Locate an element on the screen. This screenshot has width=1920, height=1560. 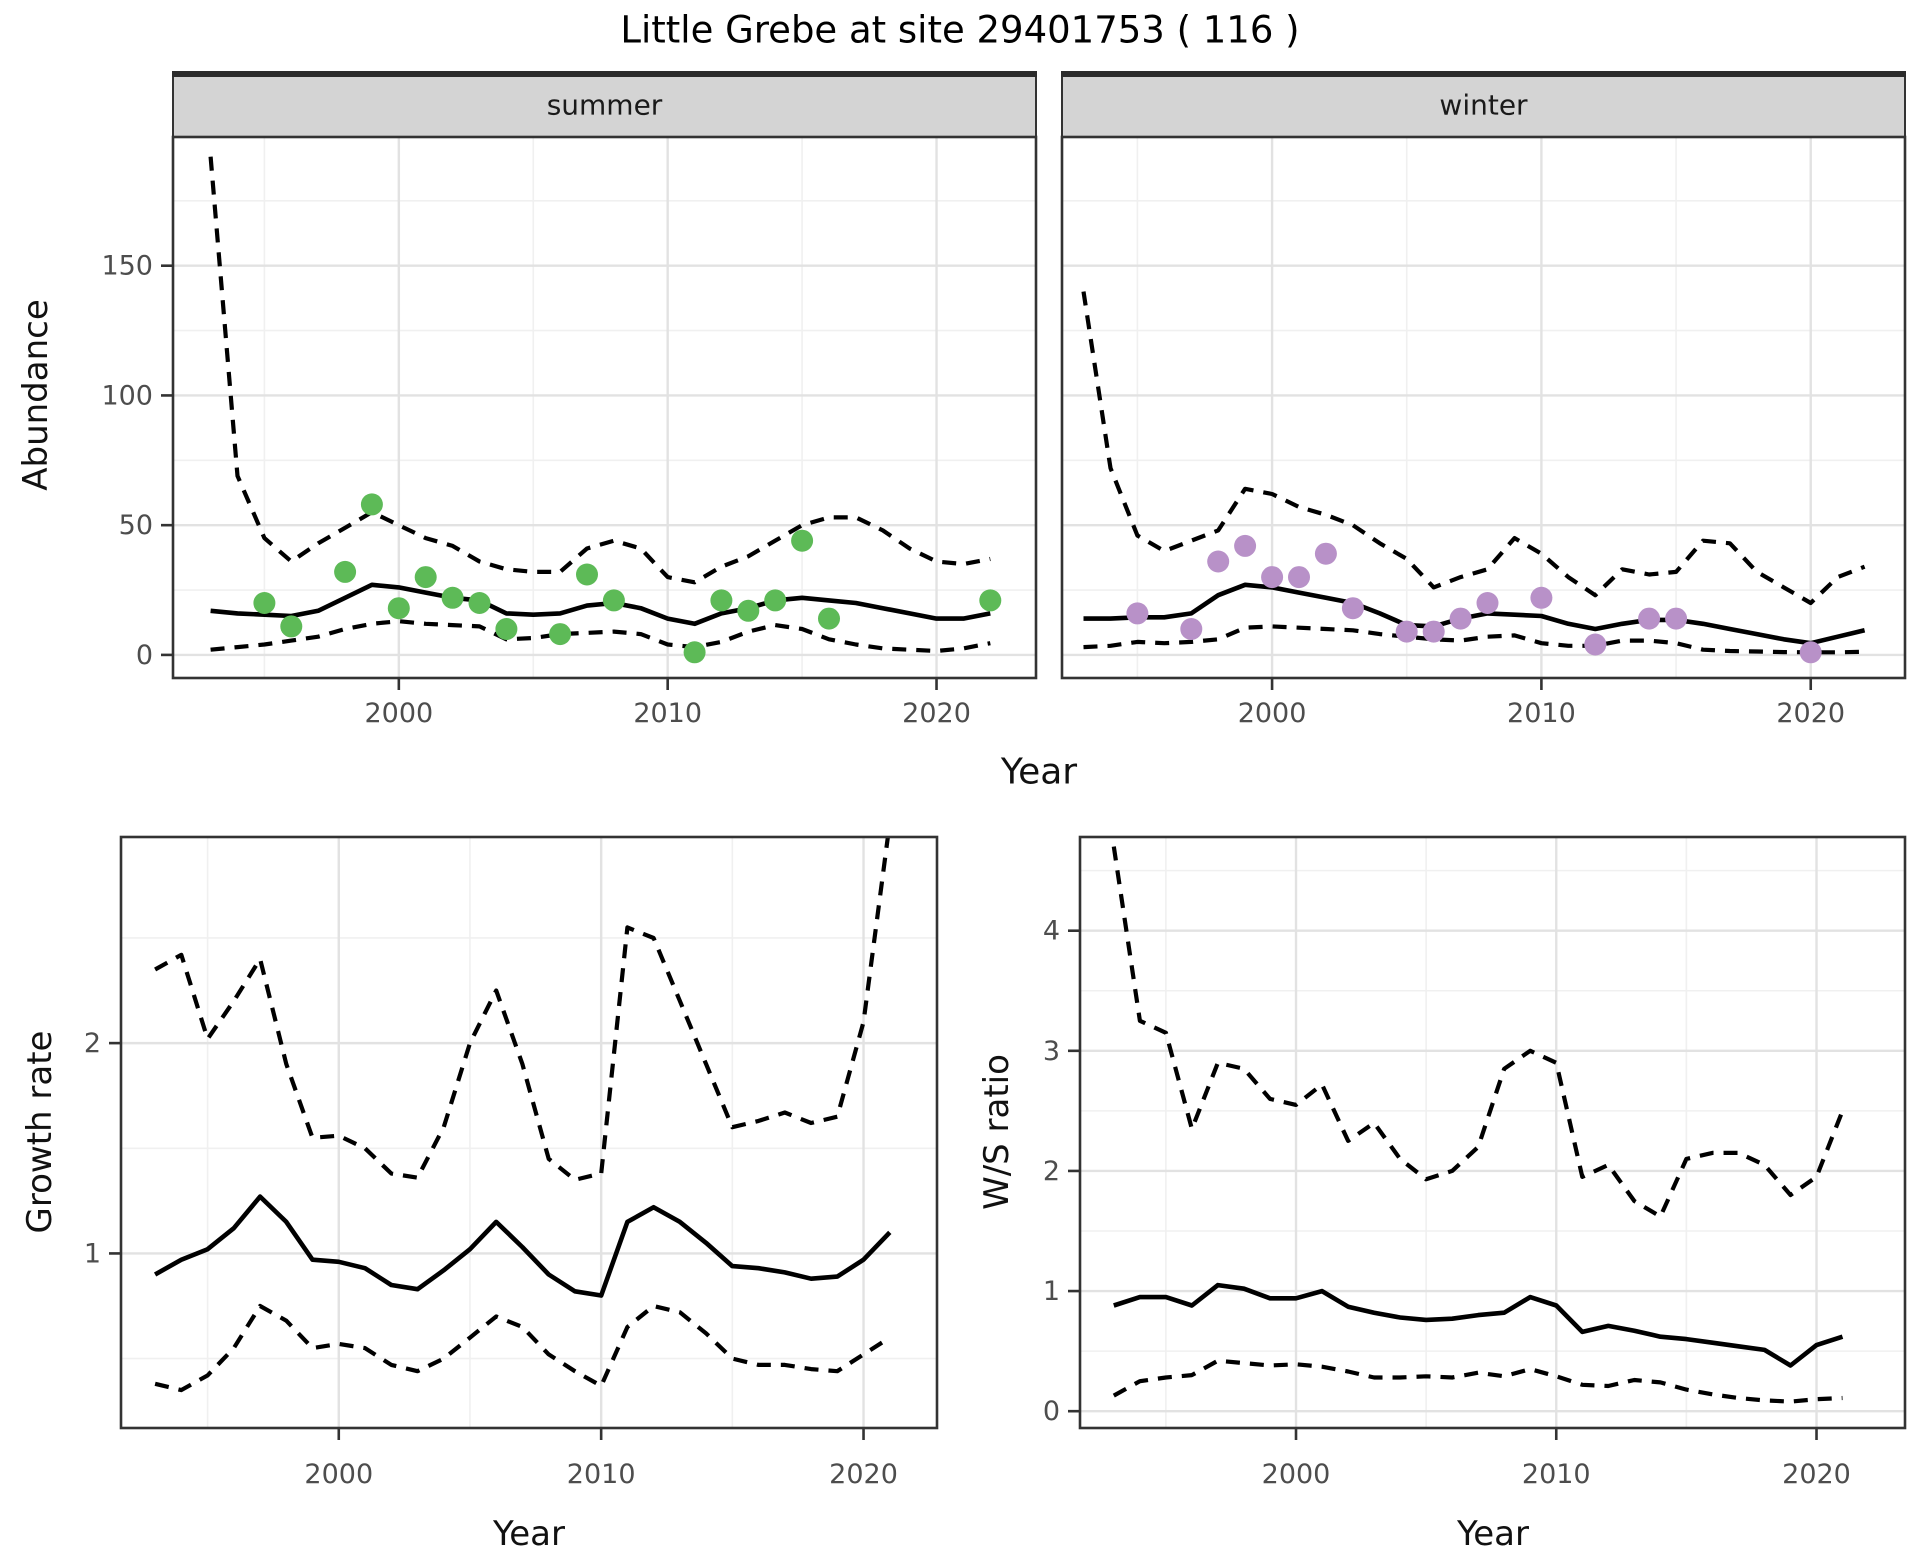
axes: 2000 2010 2020 is located at coordinates (1541, 703).